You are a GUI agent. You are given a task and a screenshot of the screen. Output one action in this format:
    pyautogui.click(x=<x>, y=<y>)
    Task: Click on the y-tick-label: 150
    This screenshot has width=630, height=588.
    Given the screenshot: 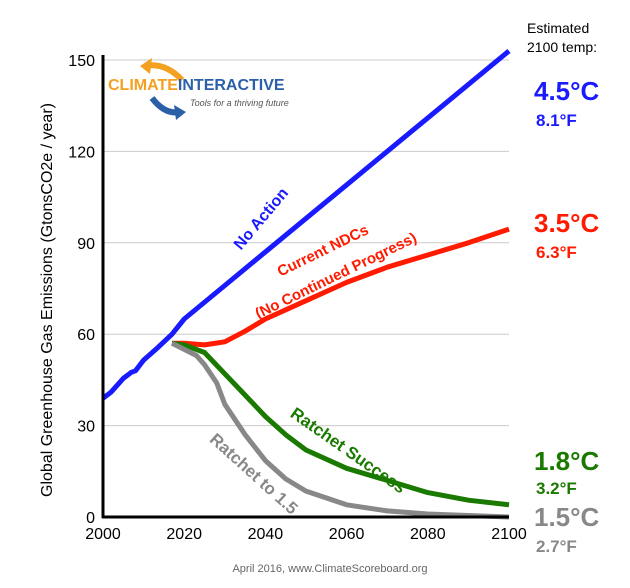 What is the action you would take?
    pyautogui.click(x=81, y=61)
    